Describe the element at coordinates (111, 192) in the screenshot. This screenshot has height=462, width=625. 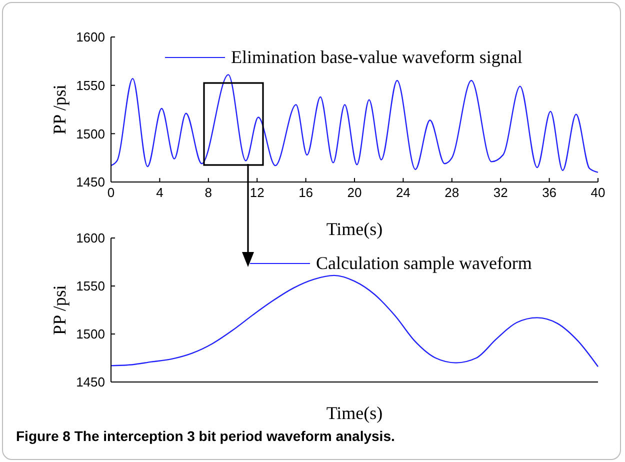
I see `x-tick-label: 0` at that location.